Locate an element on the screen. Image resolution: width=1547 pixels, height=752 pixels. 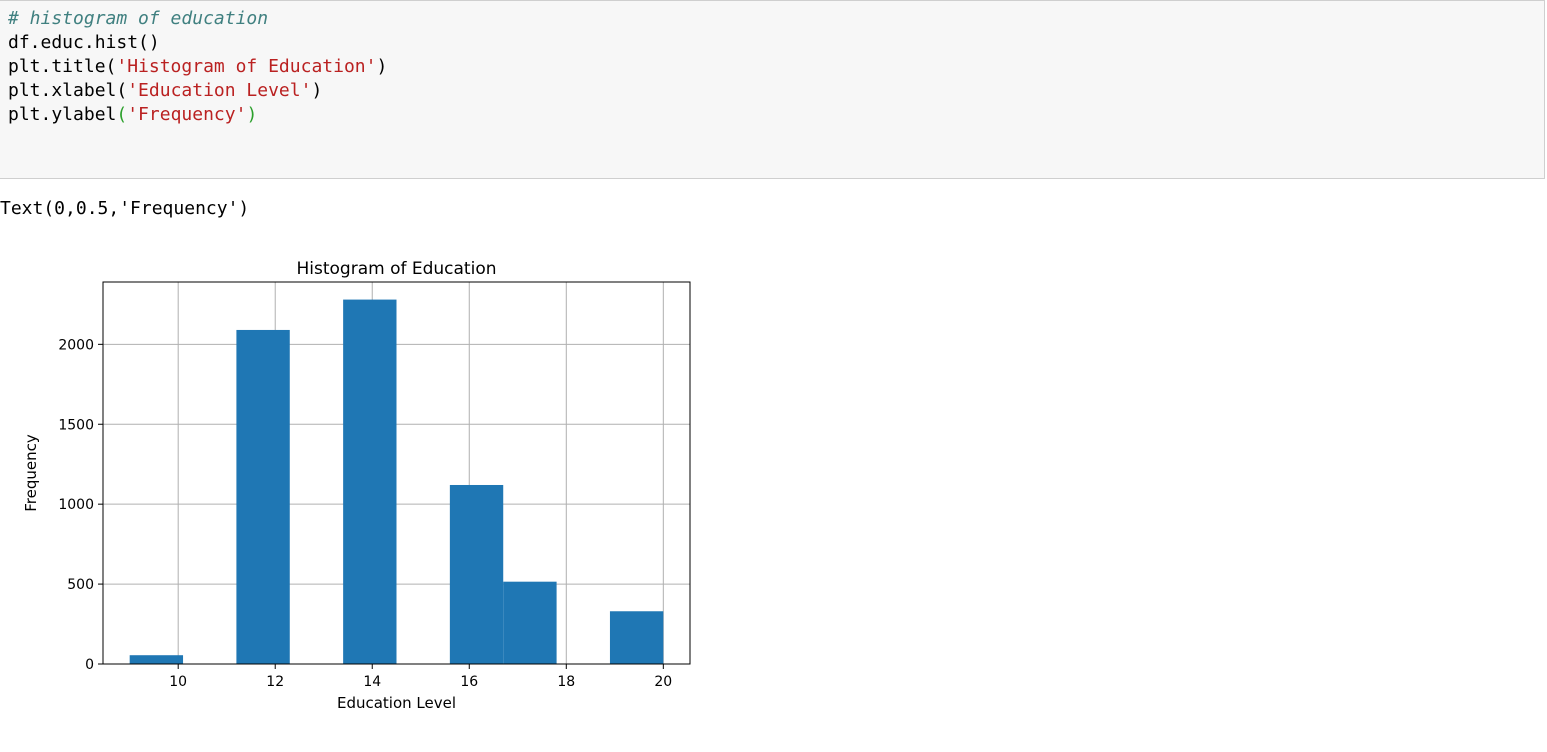
code-line-2: df.educ.hist() is located at coordinates (772, 43).